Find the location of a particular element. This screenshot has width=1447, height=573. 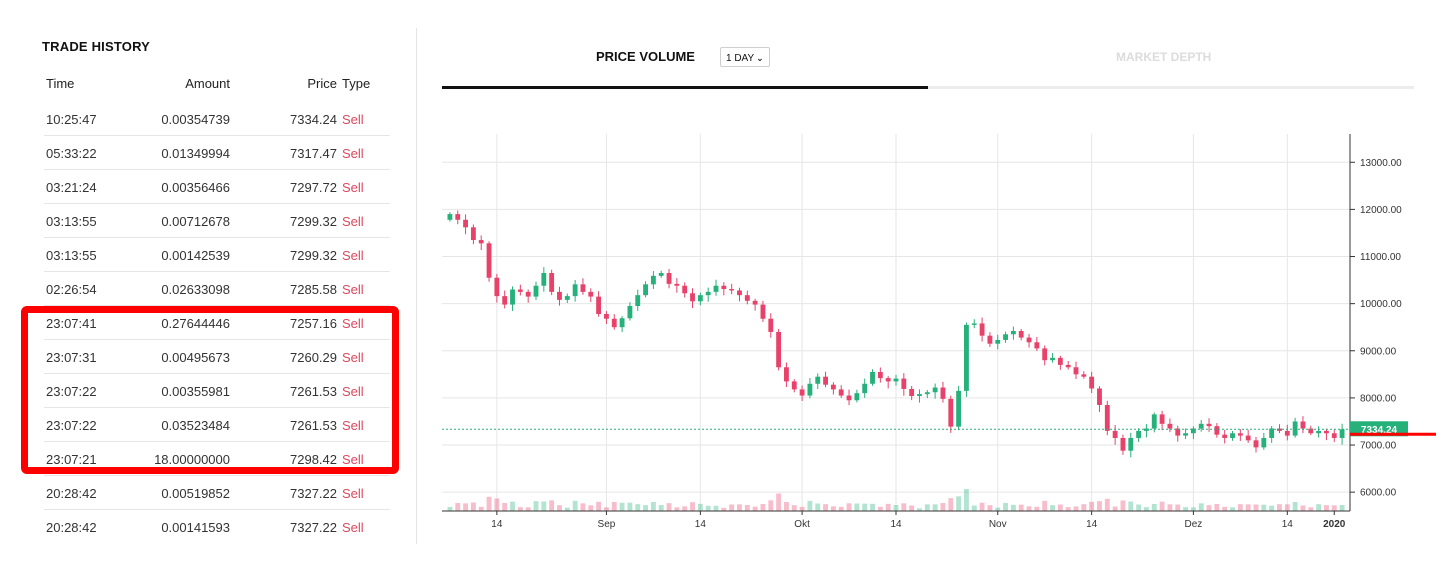

column-header-price: Price is located at coordinates (322, 83).